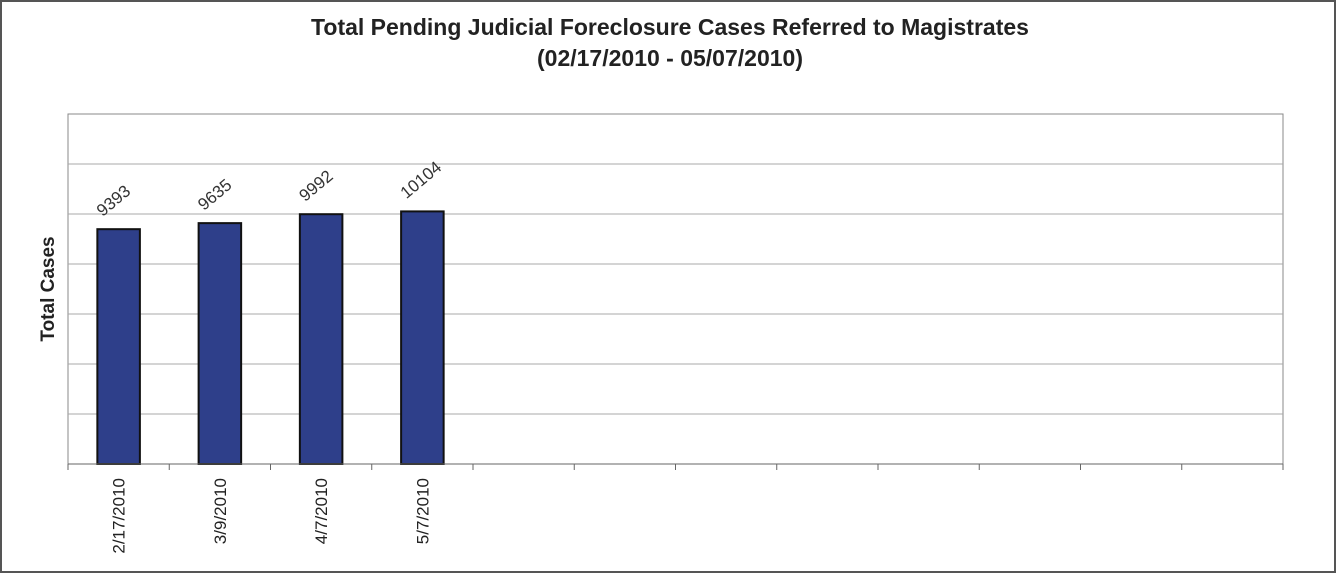  I want to click on bars, so click(270, 337).